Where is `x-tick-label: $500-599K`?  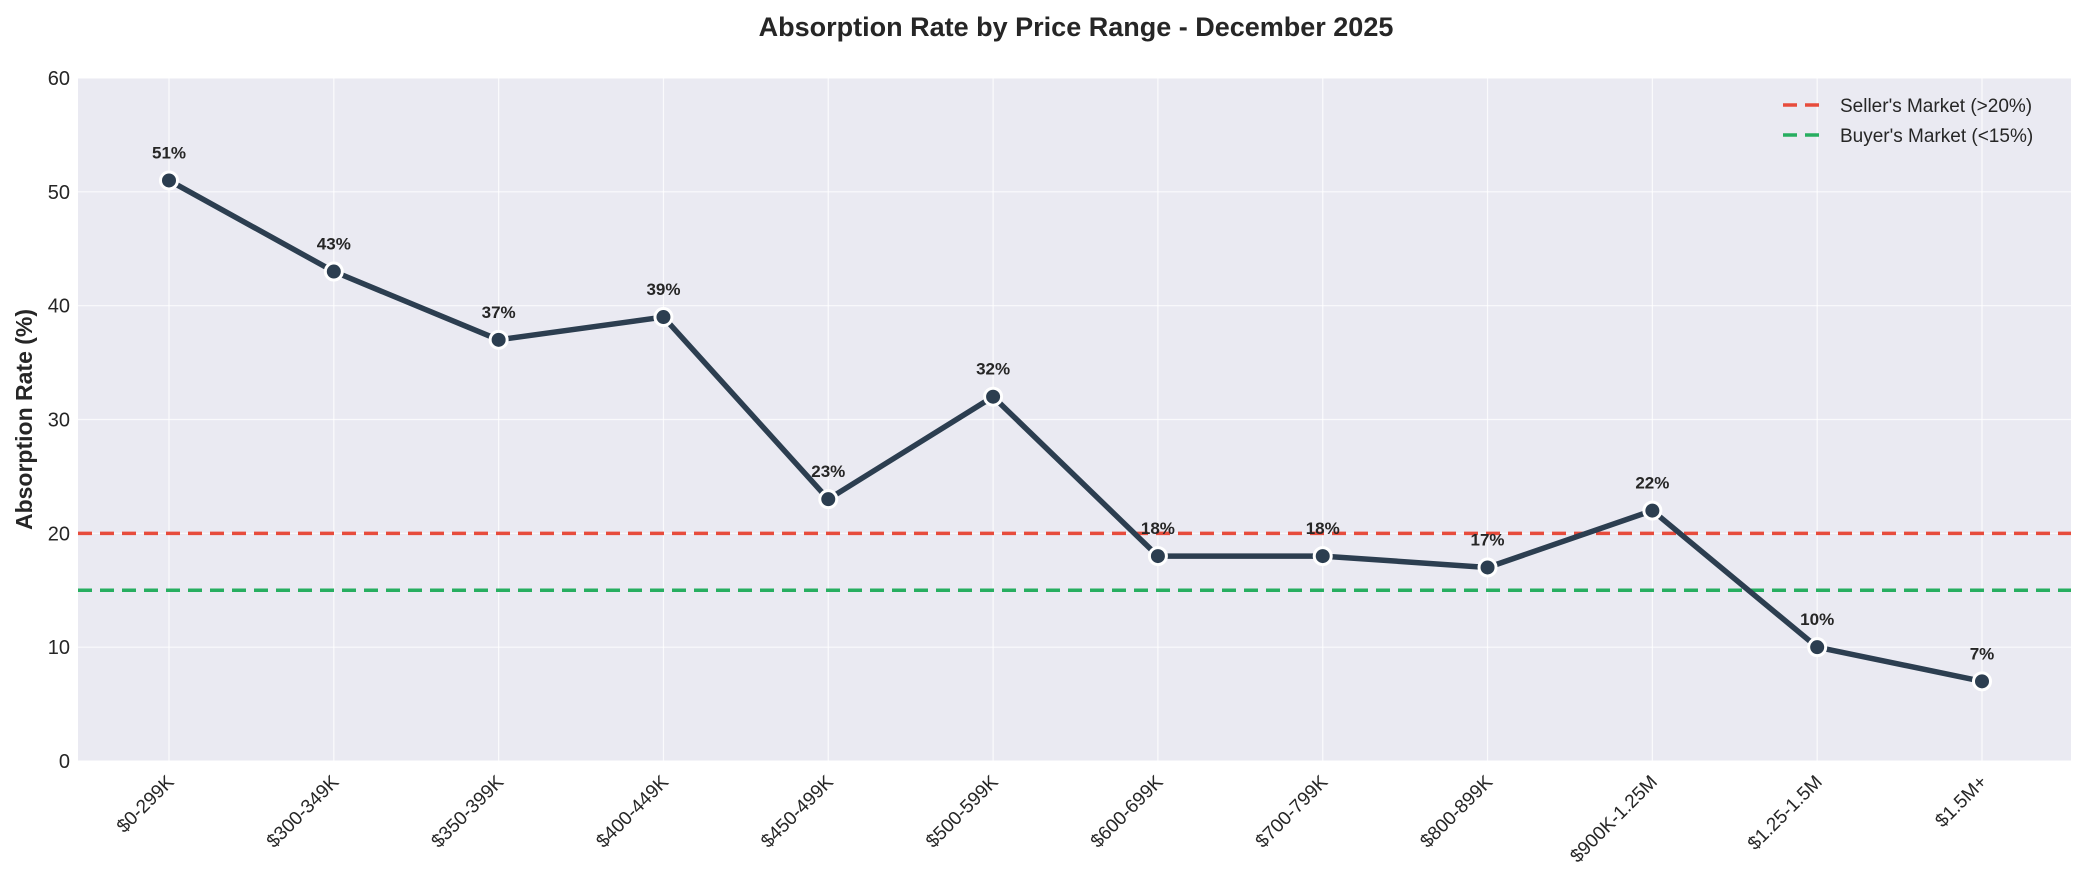
x-tick-label: $500-599K is located at coordinates (962, 811).